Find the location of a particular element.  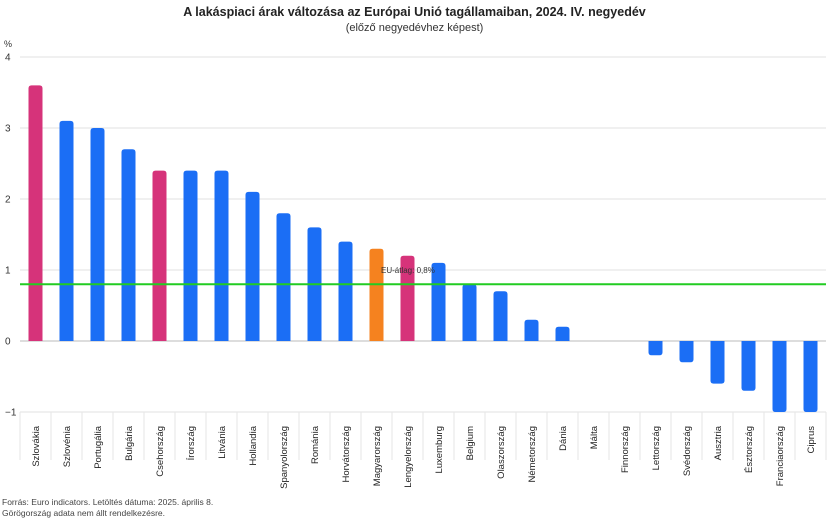

x-tick-label: Portugália is located at coordinates (98, 446).